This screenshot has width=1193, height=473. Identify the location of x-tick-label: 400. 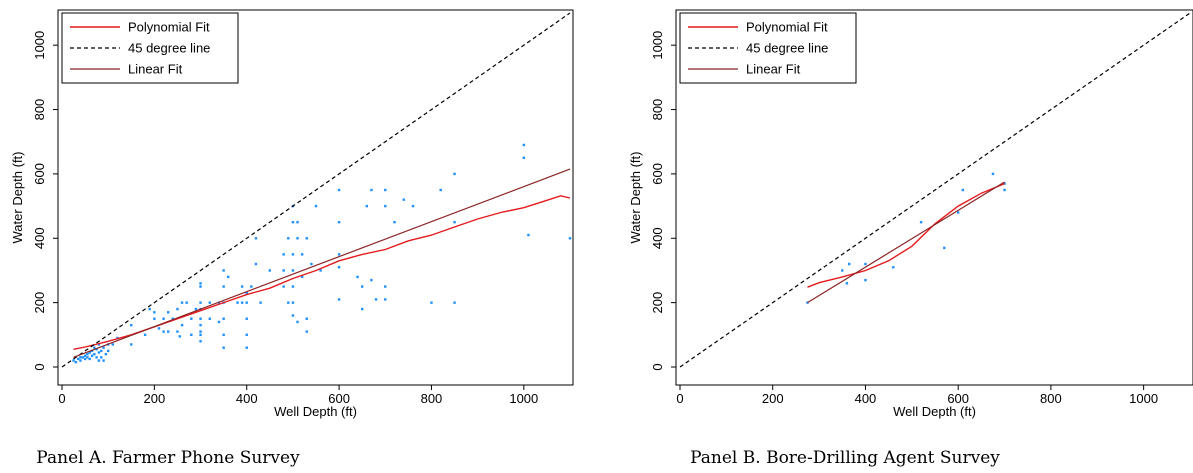
(247, 398).